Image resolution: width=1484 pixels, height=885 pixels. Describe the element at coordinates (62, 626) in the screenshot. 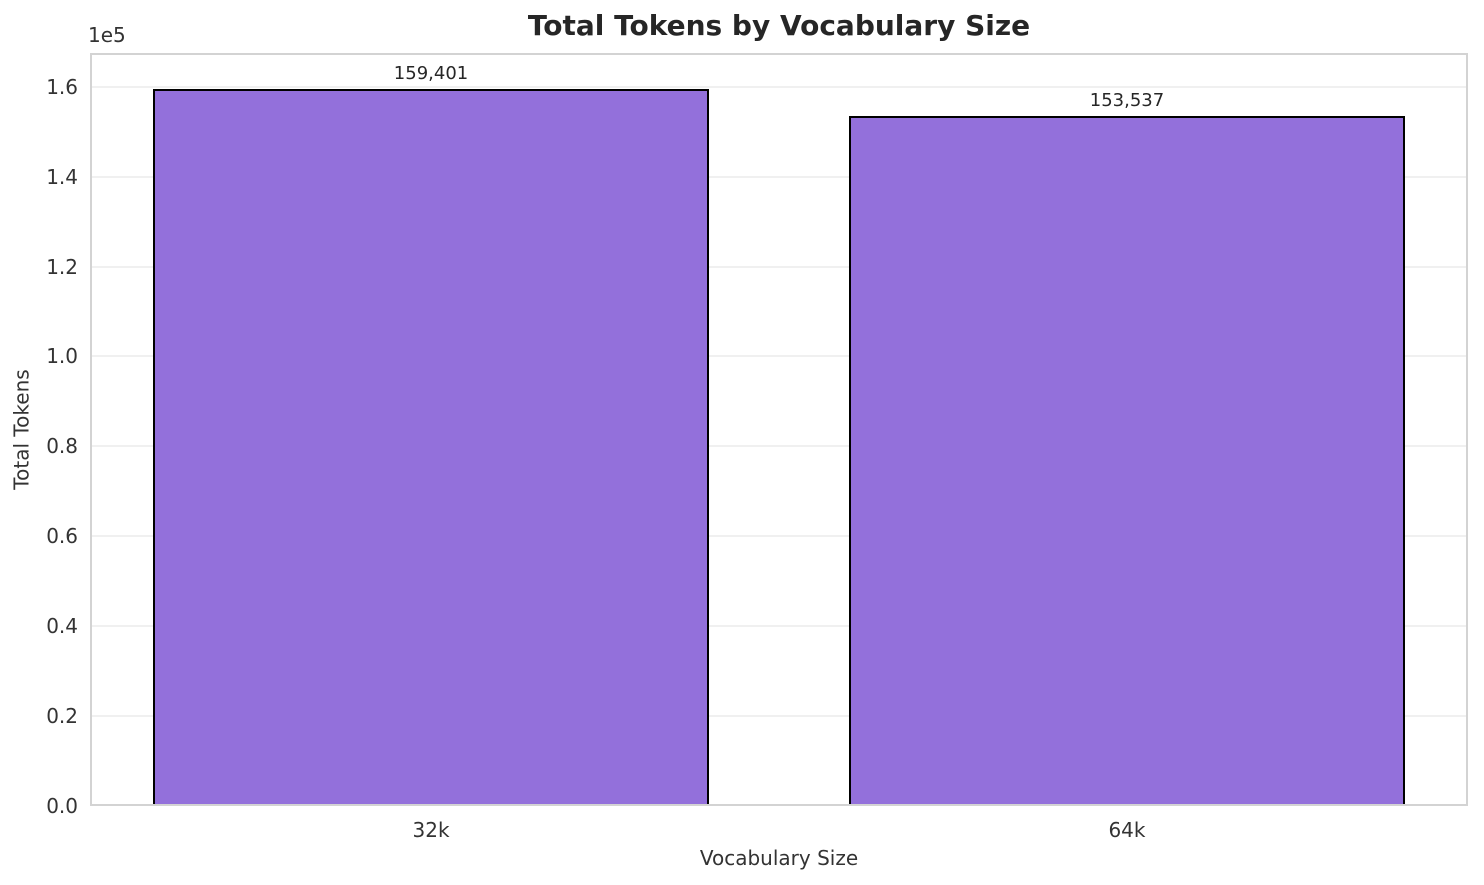

I see `y-tick-label: 0.4` at that location.